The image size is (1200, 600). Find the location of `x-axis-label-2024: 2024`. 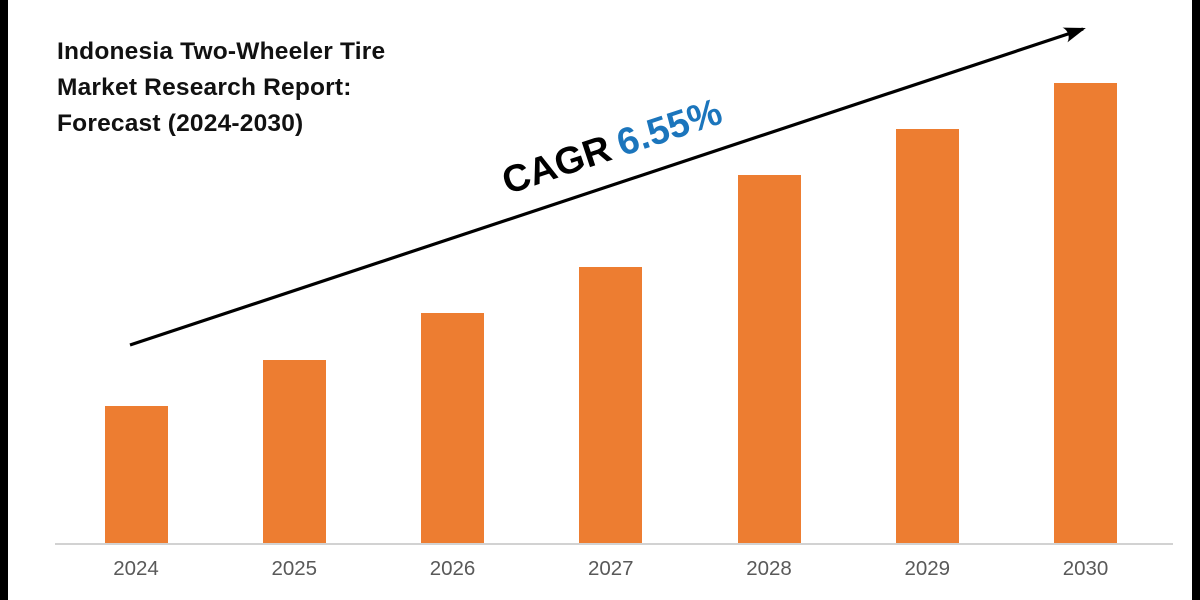

x-axis-label-2024: 2024 is located at coordinates (136, 568).